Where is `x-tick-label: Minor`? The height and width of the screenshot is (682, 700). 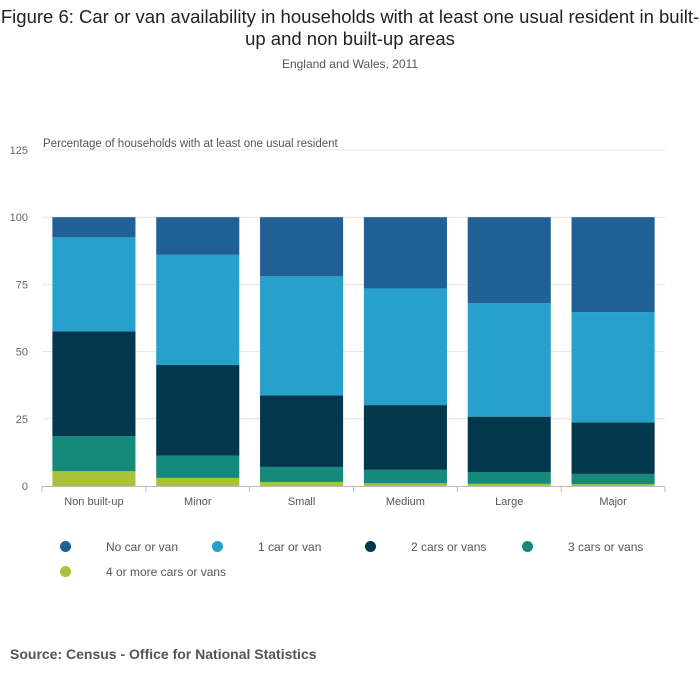 x-tick-label: Minor is located at coordinates (198, 502).